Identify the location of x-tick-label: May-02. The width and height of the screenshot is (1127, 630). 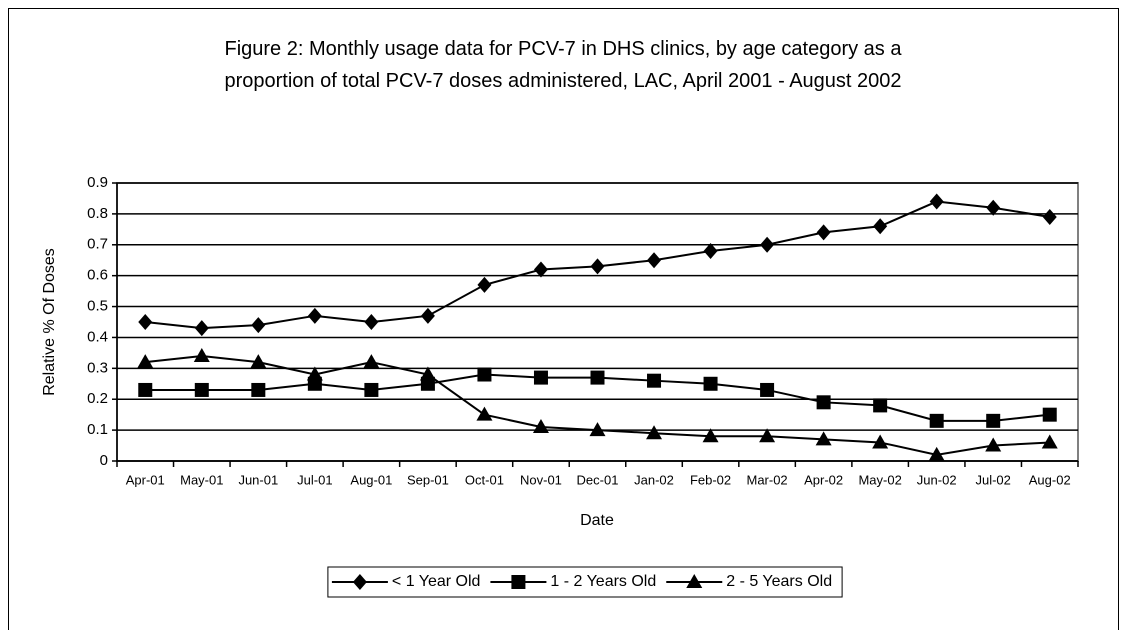
(879, 479).